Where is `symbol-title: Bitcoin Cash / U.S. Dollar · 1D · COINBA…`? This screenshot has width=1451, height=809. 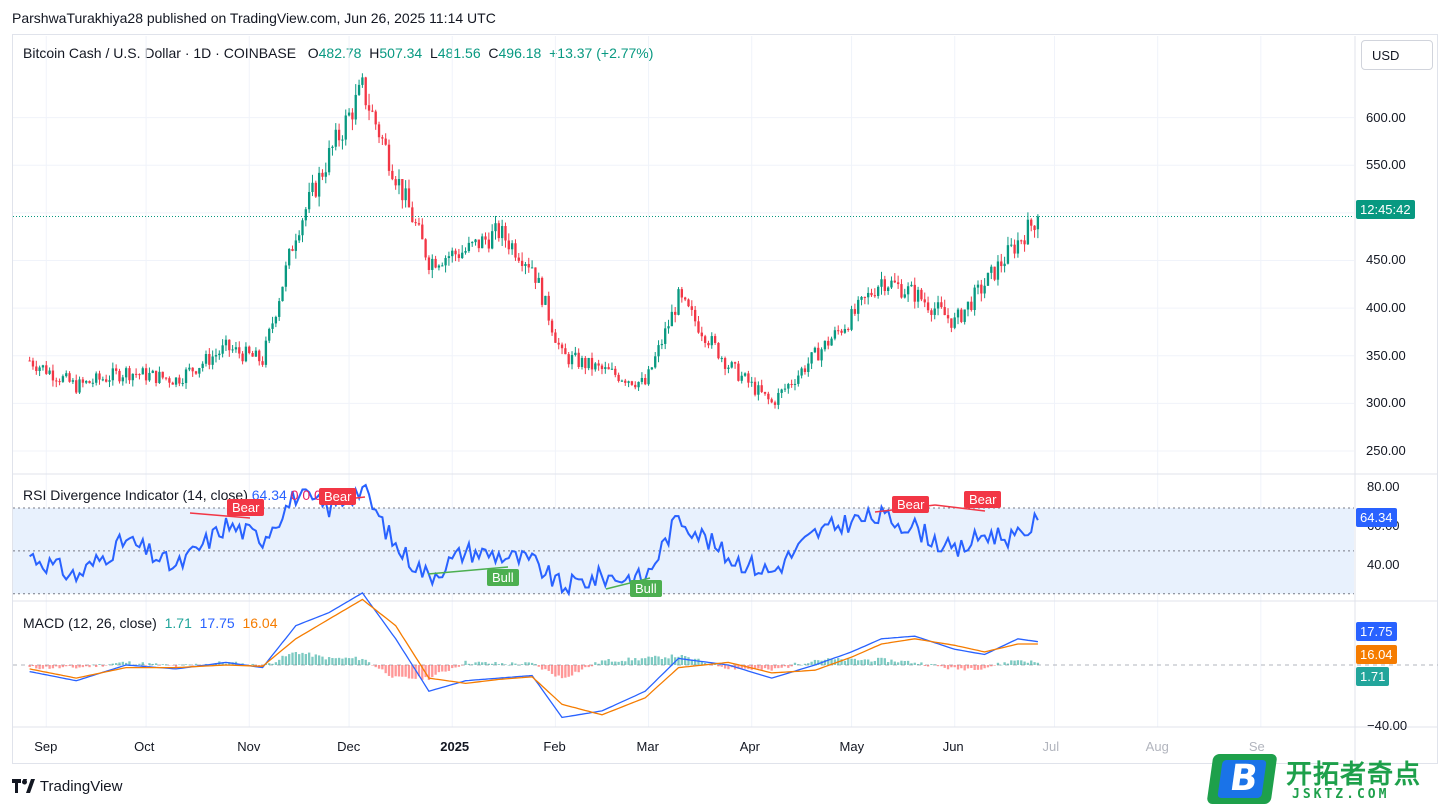
symbol-title: Bitcoin Cash / U.S. Dollar · 1D · COINBA… is located at coordinates (160, 53).